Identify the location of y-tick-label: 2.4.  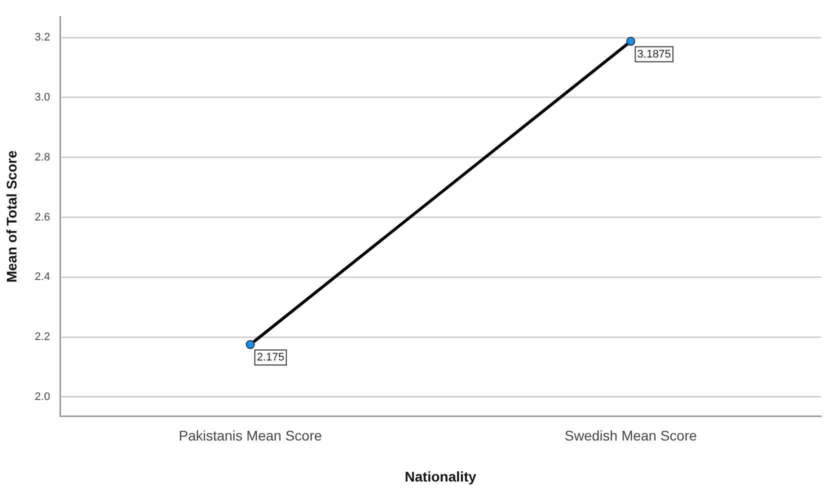
(42, 277).